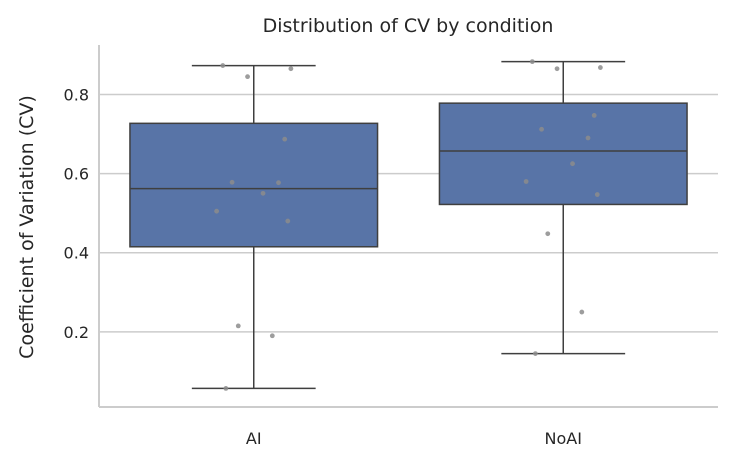 The height and width of the screenshot is (462, 732). I want to click on x-tick-labels: AI NoAI, so click(414, 438).